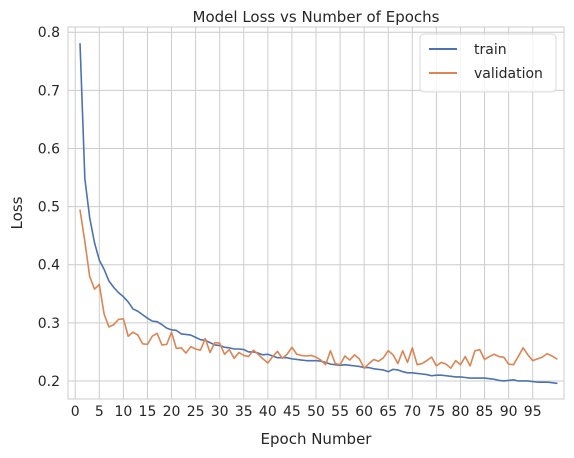 This screenshot has height=458, width=574. I want to click on y-tick-label: 0.8, so click(49, 33).